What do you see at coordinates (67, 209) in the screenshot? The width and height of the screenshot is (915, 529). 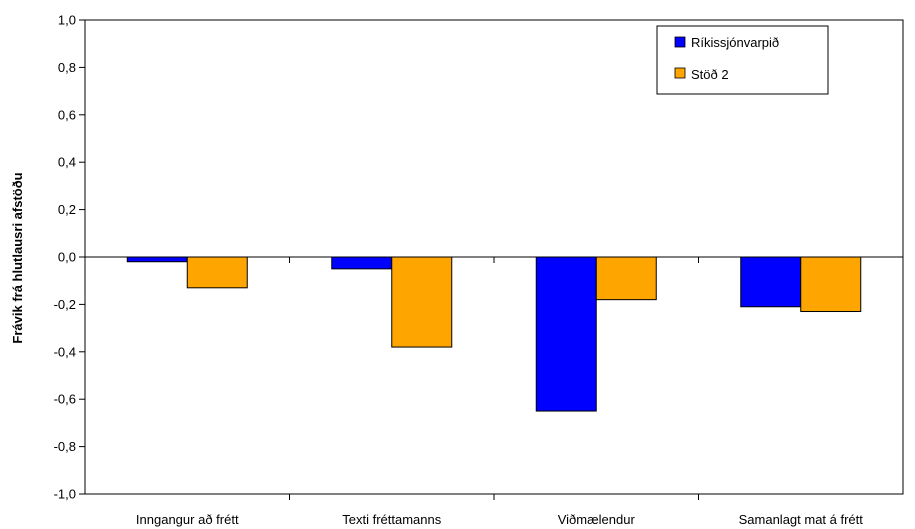 I see `y-tick-label: 0,2` at bounding box center [67, 209].